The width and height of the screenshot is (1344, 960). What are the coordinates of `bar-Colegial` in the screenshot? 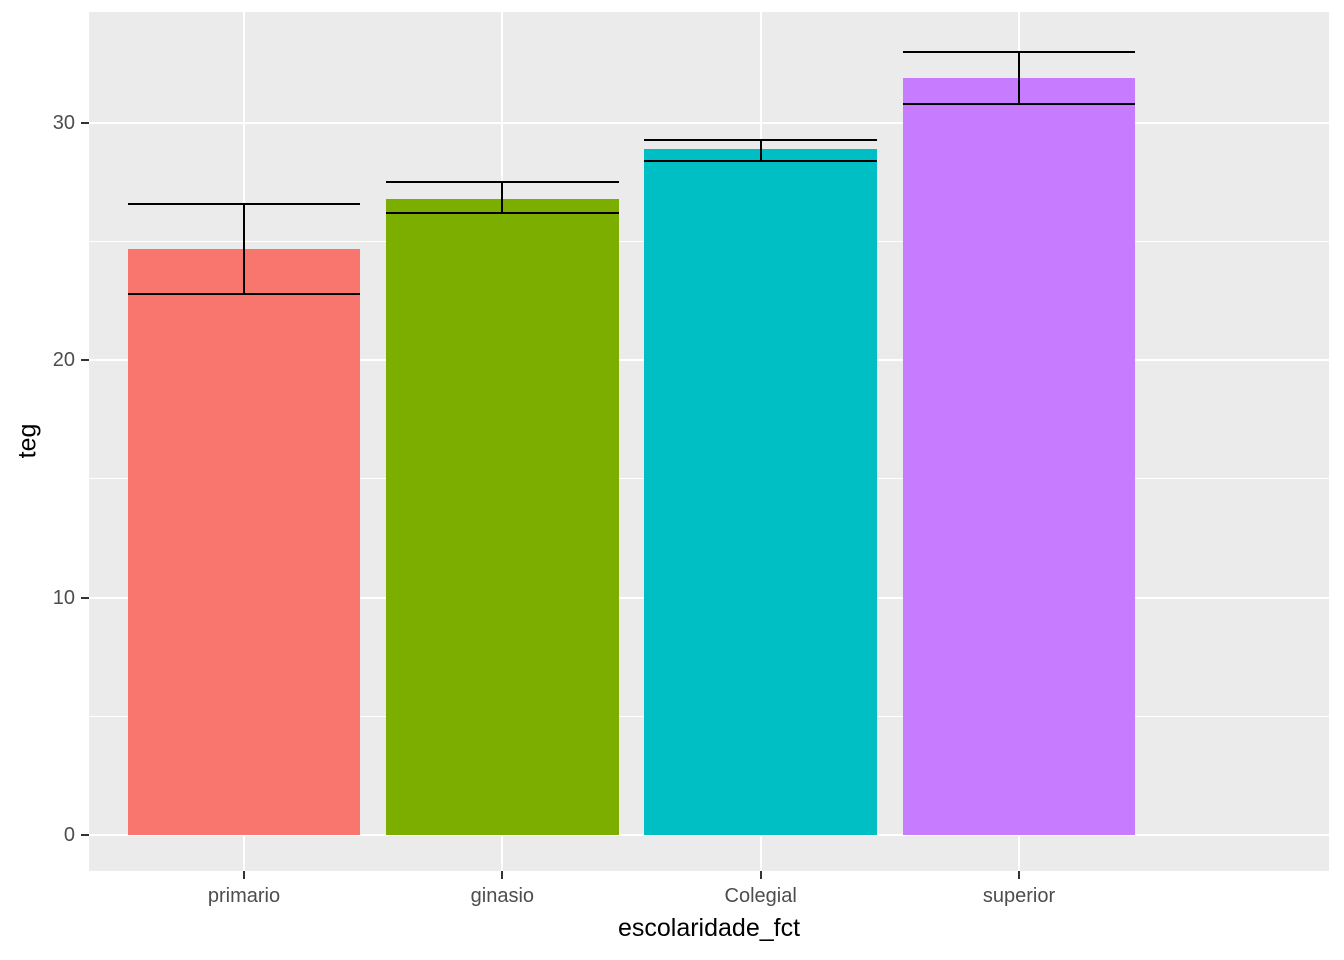 It's located at (760, 492).